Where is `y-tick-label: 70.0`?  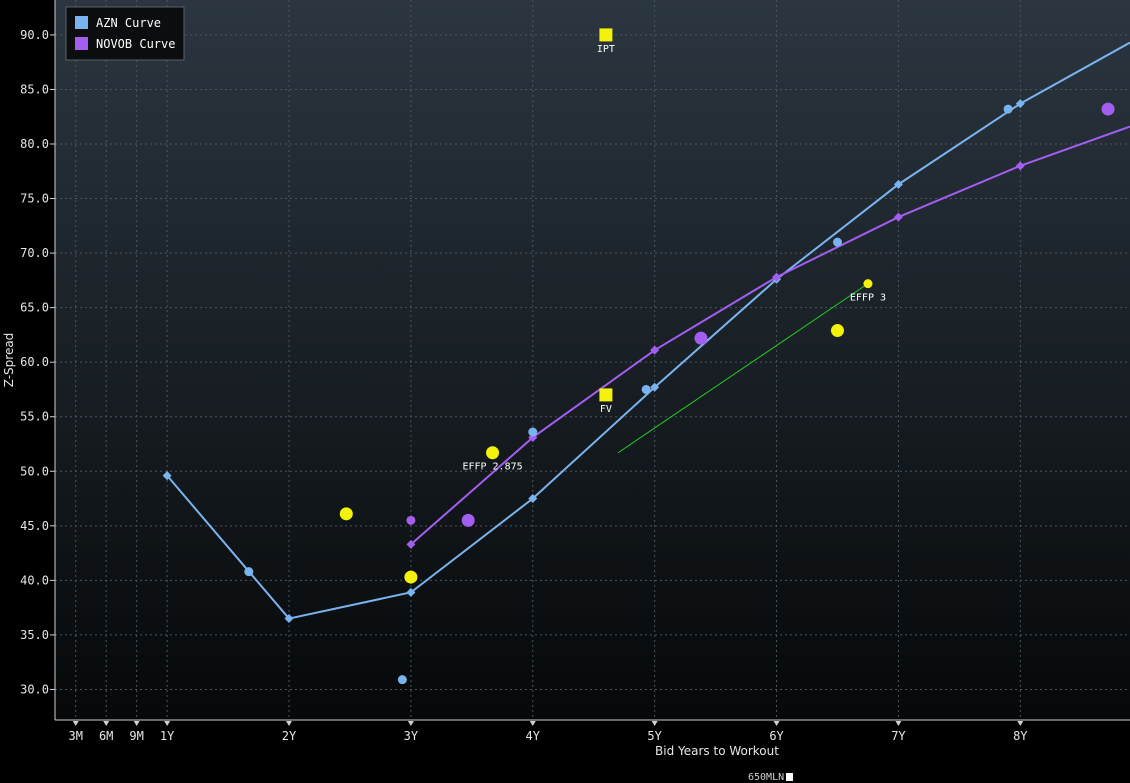 y-tick-label: 70.0 is located at coordinates (34, 253).